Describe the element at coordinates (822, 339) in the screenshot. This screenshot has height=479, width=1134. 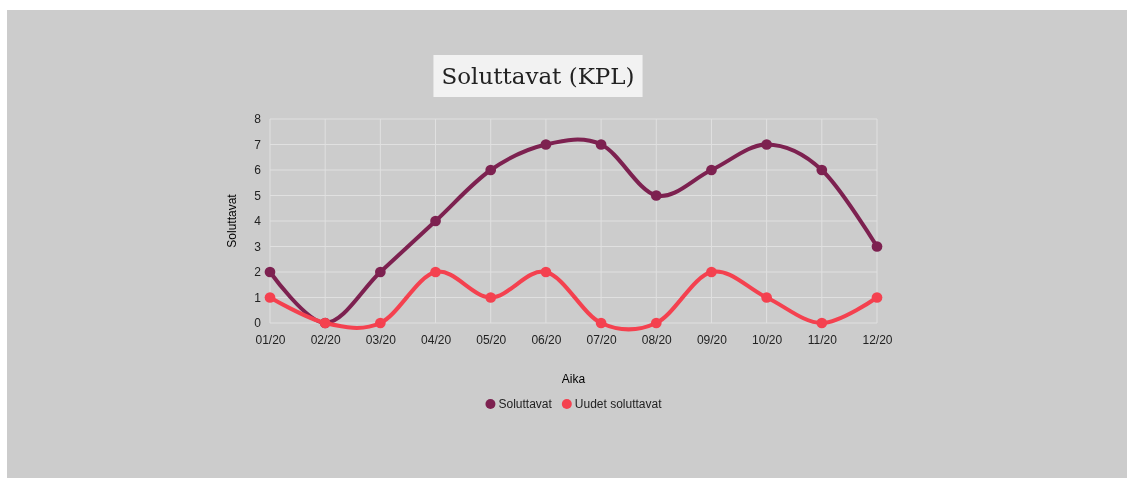
I see `x-tick-label: 11/20` at that location.